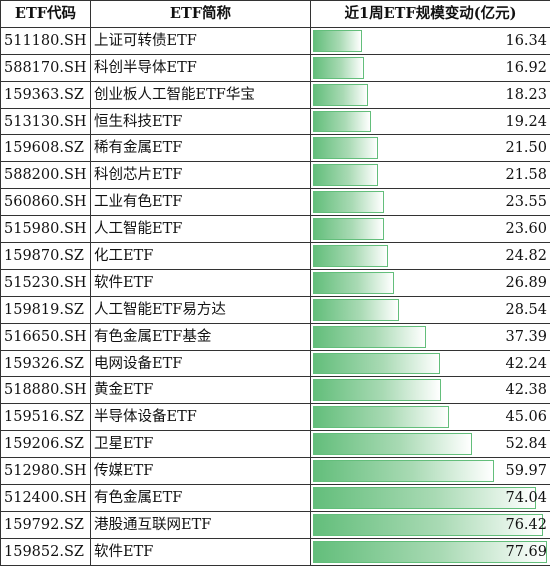 The height and width of the screenshot is (566, 550). Describe the element at coordinates (430, 336) in the screenshot. I see `weekly-change-cell: 37.39` at that location.